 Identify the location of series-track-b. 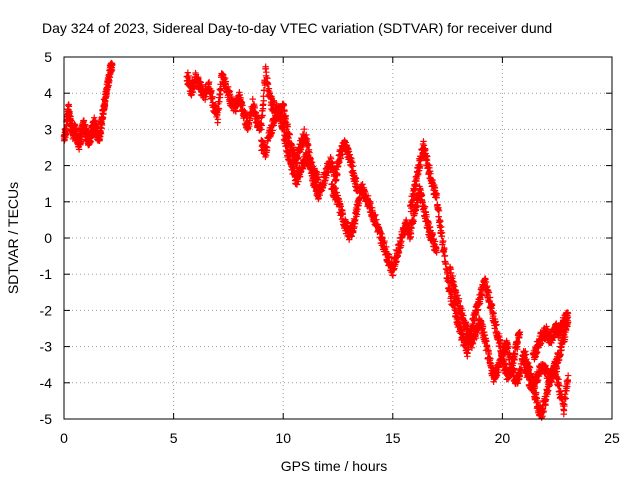
(309, 152).